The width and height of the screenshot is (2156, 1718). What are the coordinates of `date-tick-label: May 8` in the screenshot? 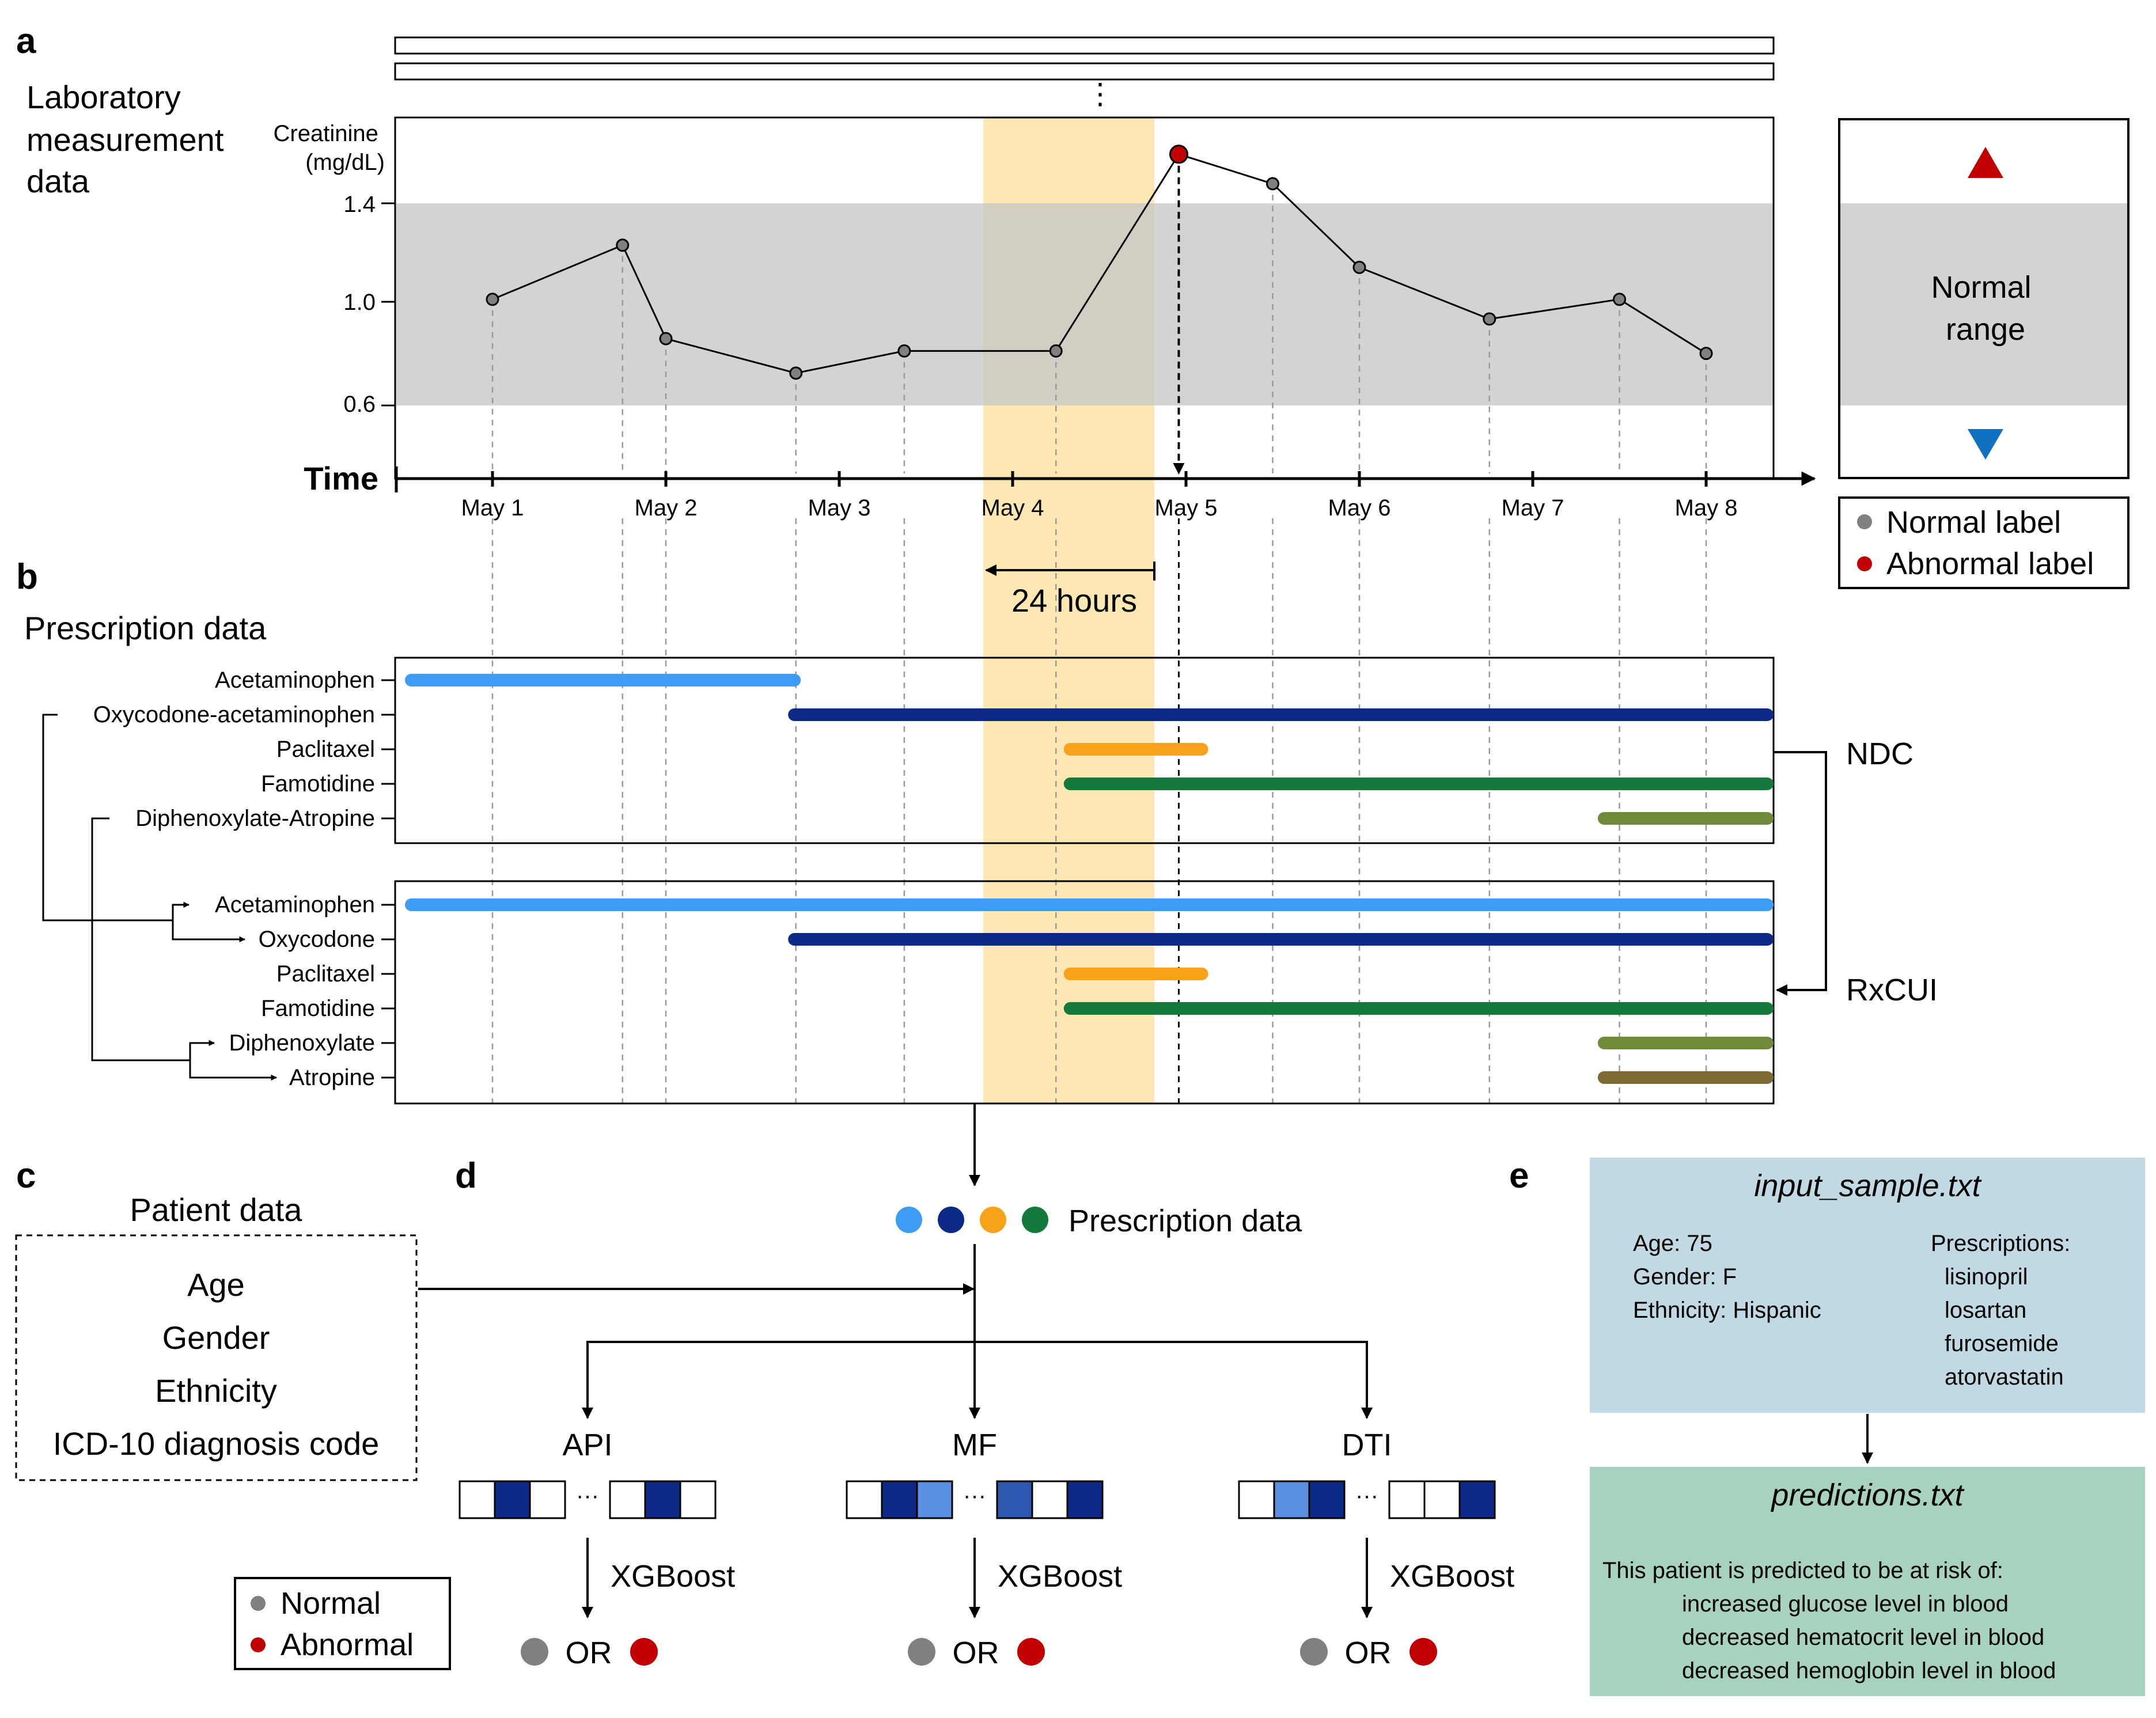 It's located at (1706, 508).